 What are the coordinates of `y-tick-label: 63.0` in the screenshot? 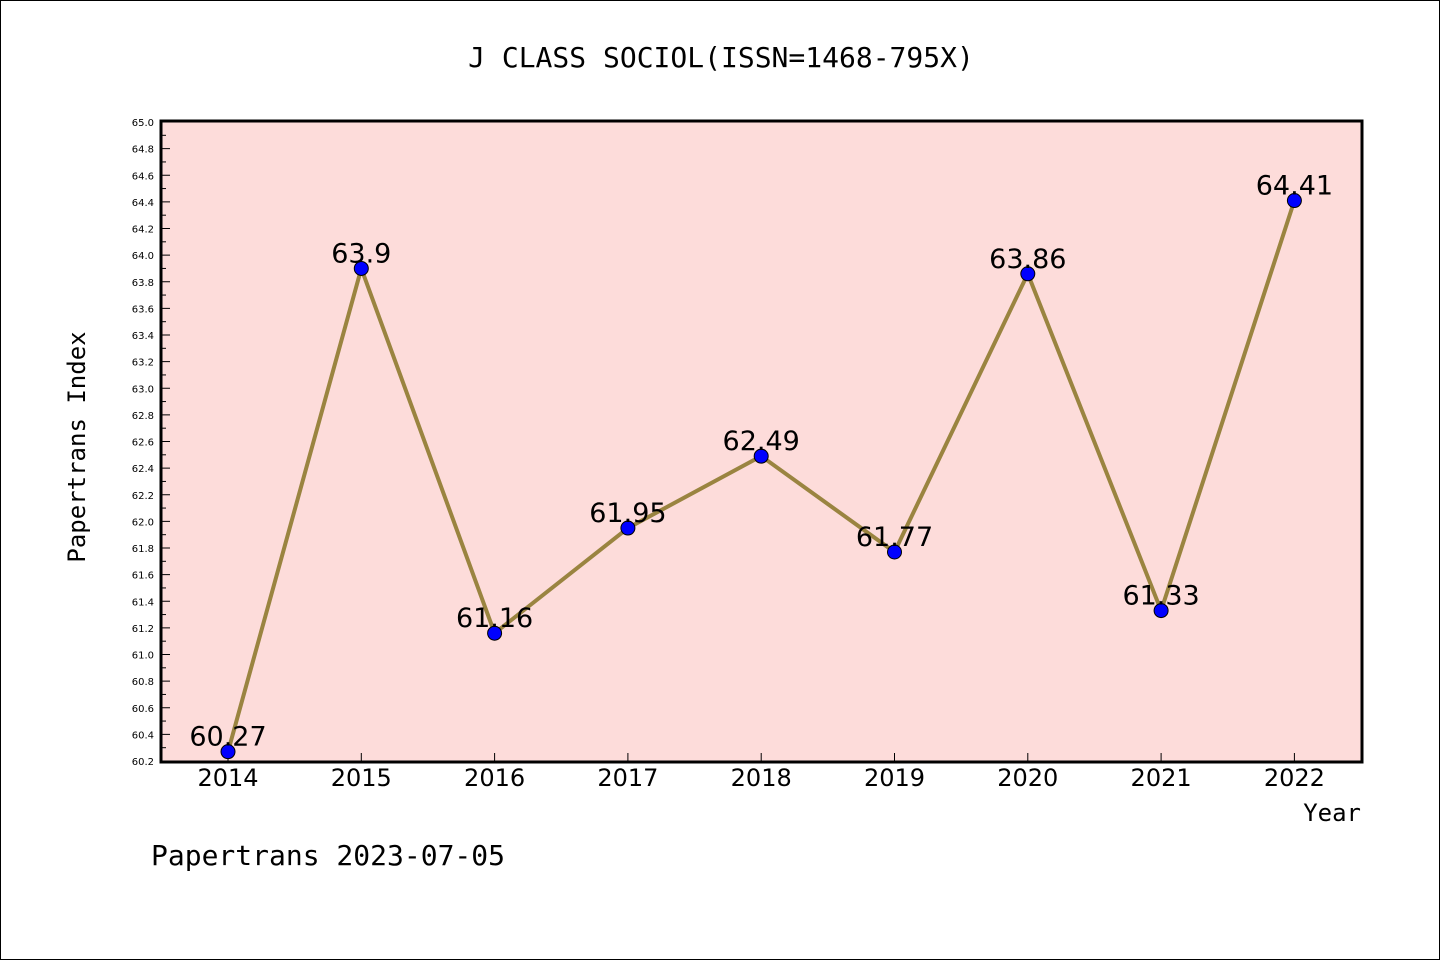 It's located at (143, 389).